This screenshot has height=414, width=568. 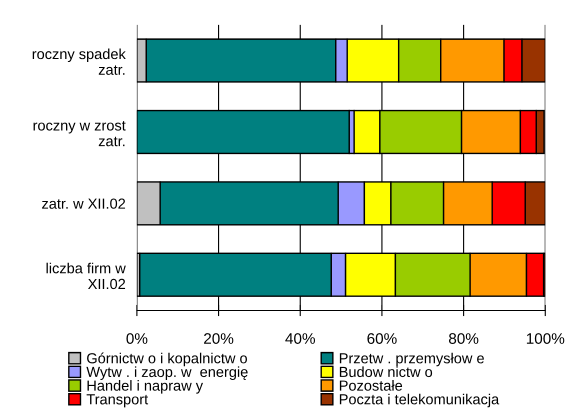 What do you see at coordinates (386, 372) in the screenshot?
I see `legend-label: Budow nictw o` at bounding box center [386, 372].